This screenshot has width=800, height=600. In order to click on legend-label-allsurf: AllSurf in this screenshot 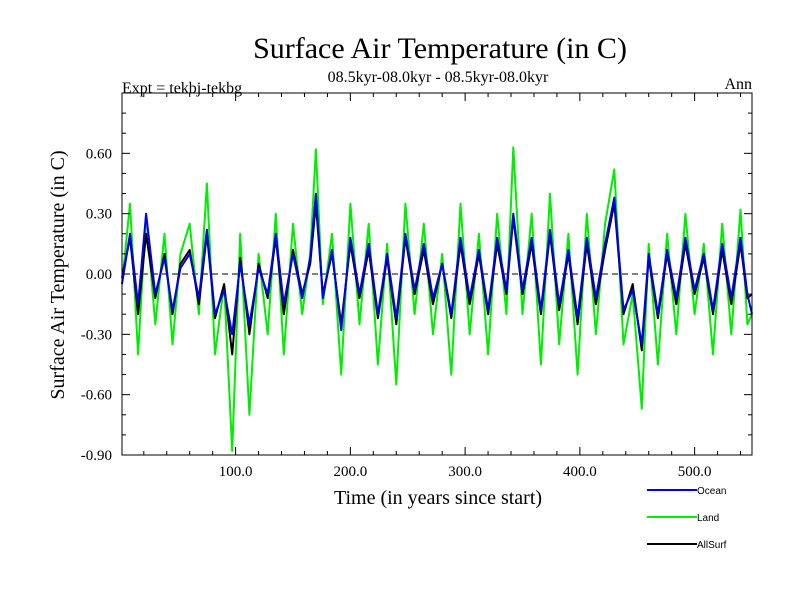, I will do `click(712, 545)`.